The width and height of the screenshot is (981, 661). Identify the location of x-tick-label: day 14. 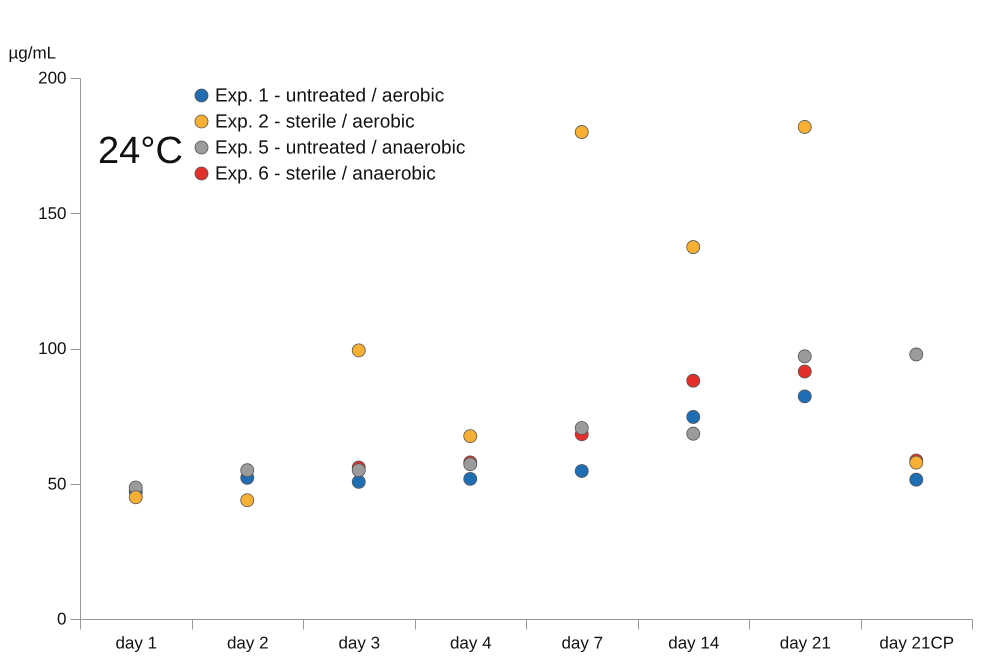
(694, 643).